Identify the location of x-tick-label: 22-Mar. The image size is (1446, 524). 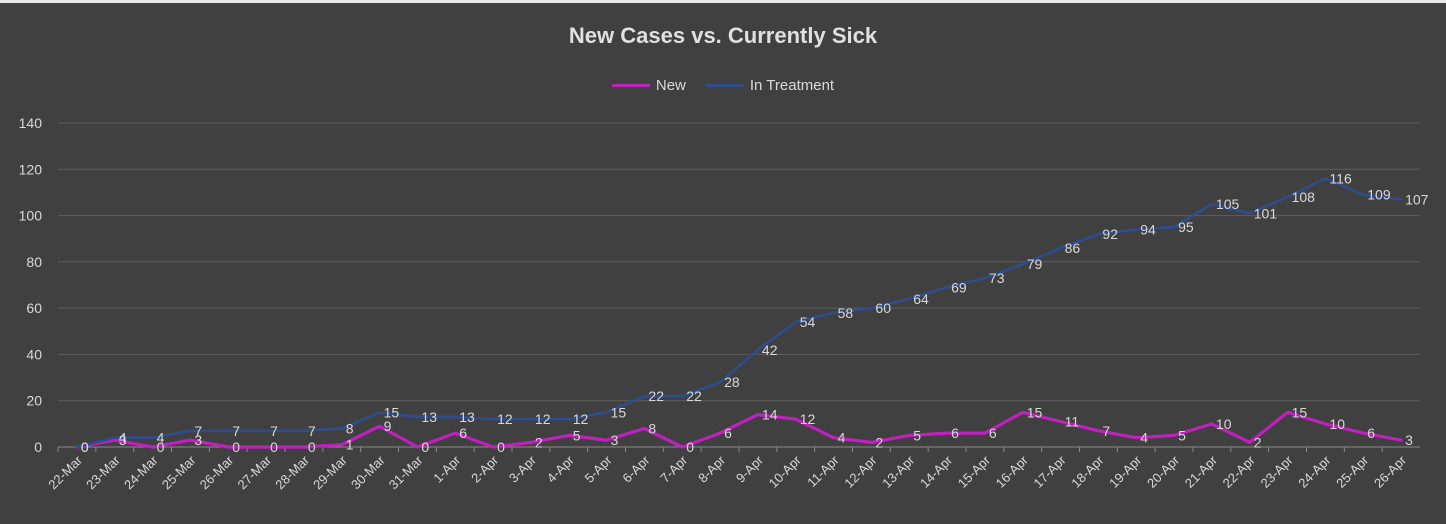
(65, 472).